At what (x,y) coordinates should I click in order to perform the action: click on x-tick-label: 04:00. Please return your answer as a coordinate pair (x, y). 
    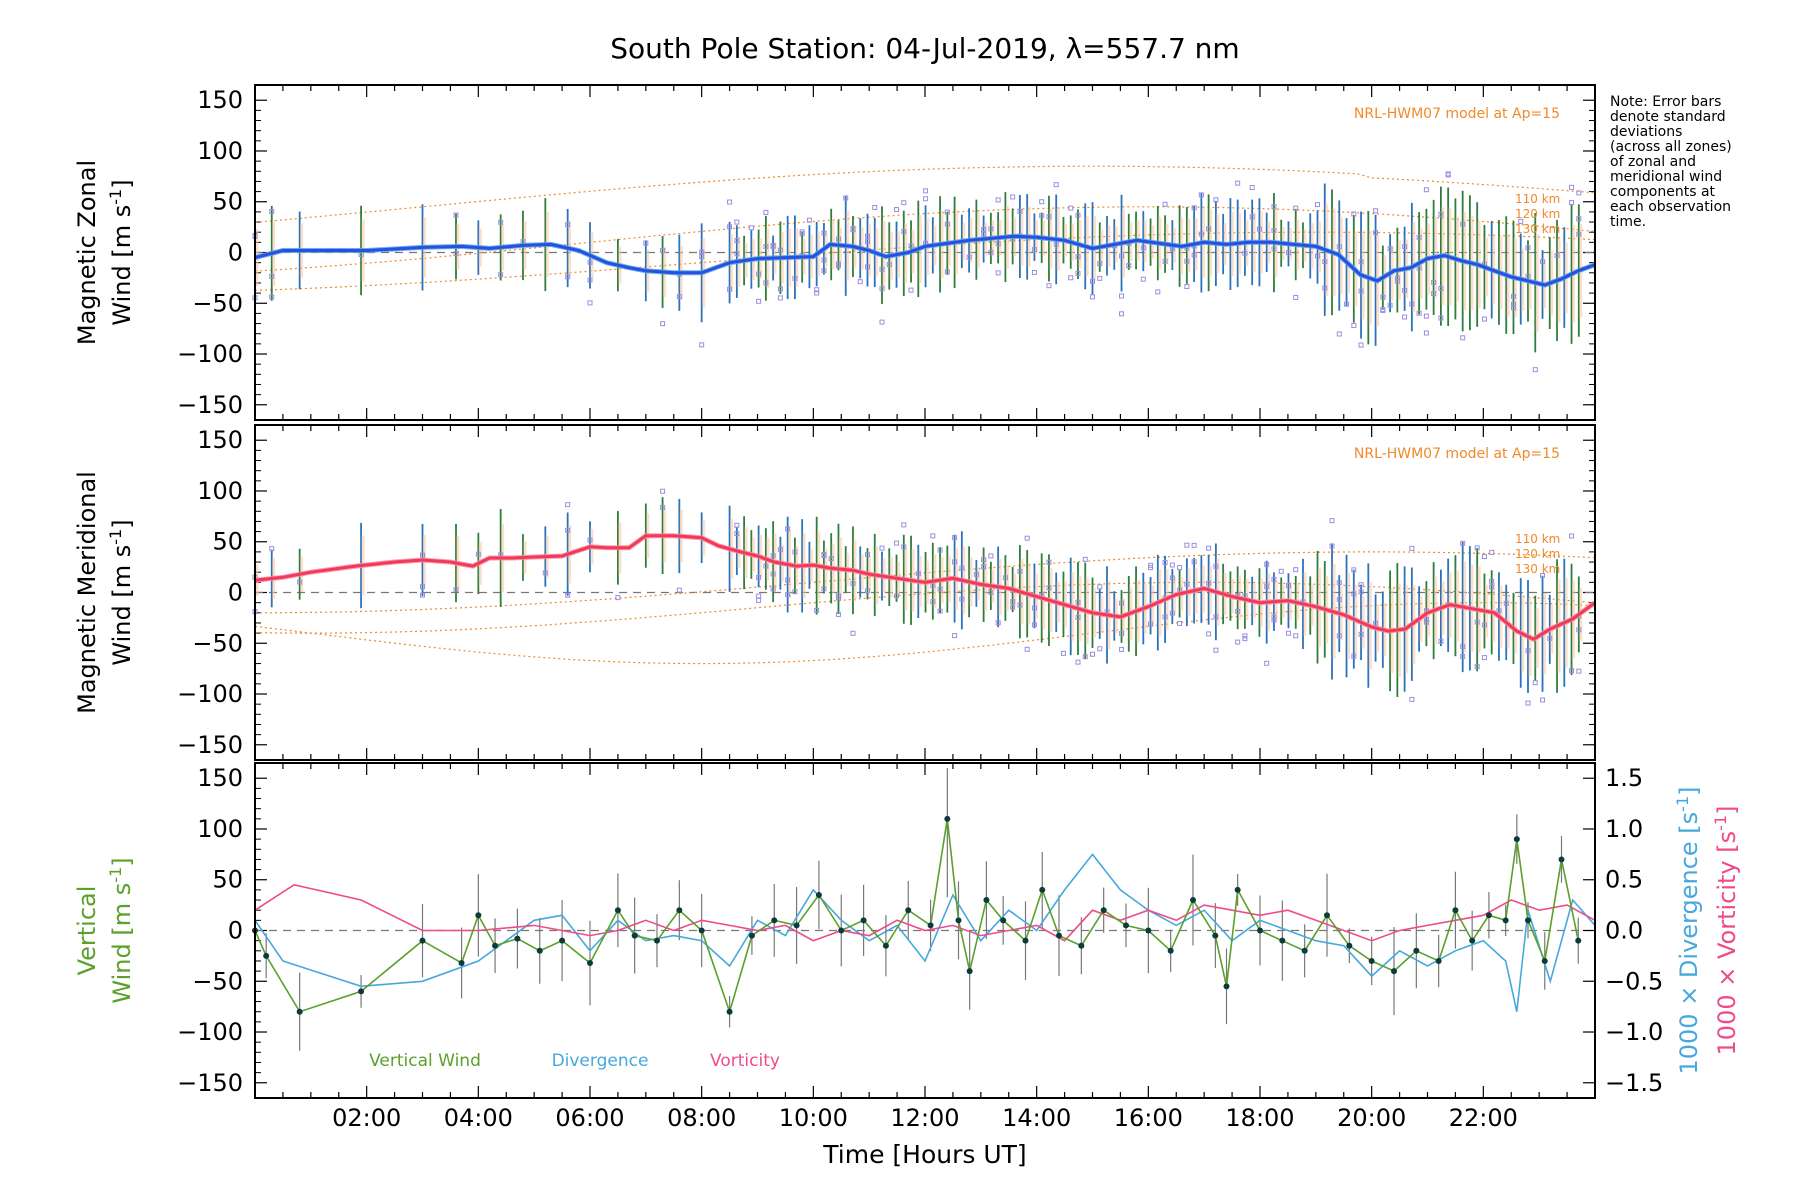
    Looking at the image, I should click on (478, 1118).